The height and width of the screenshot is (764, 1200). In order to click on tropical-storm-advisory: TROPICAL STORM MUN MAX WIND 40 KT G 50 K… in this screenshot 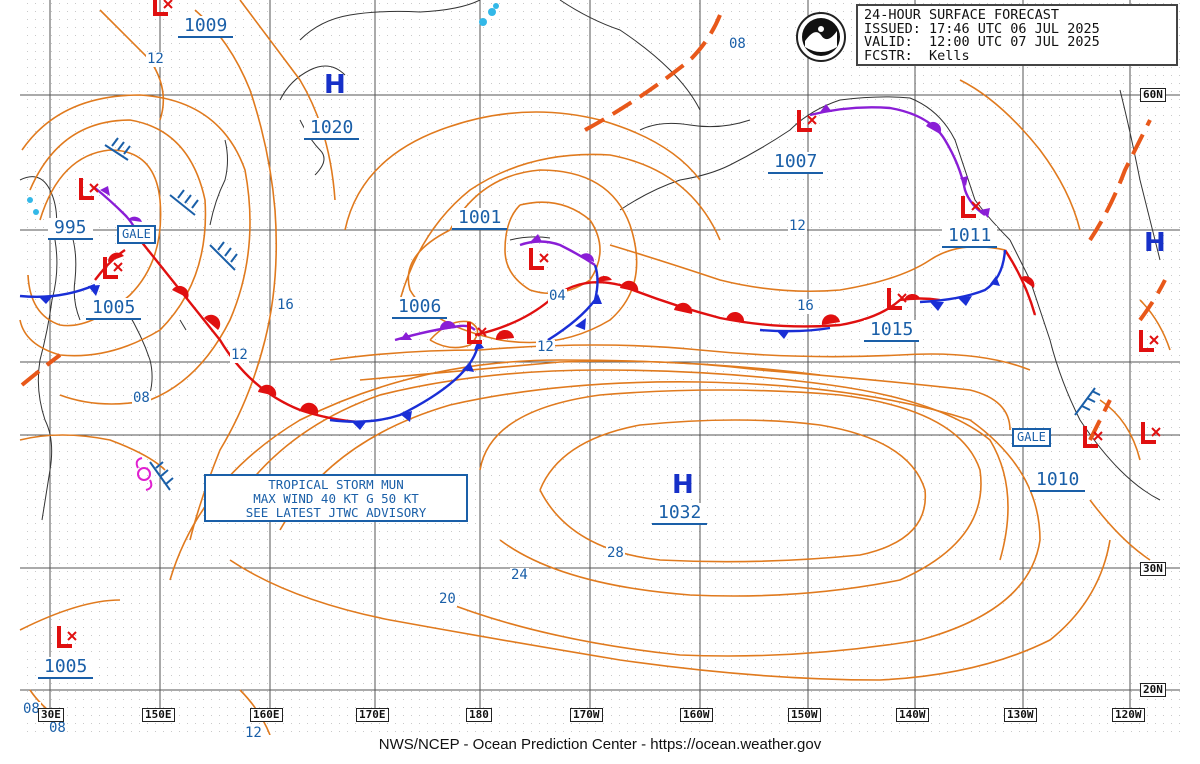, I will do `click(336, 498)`.